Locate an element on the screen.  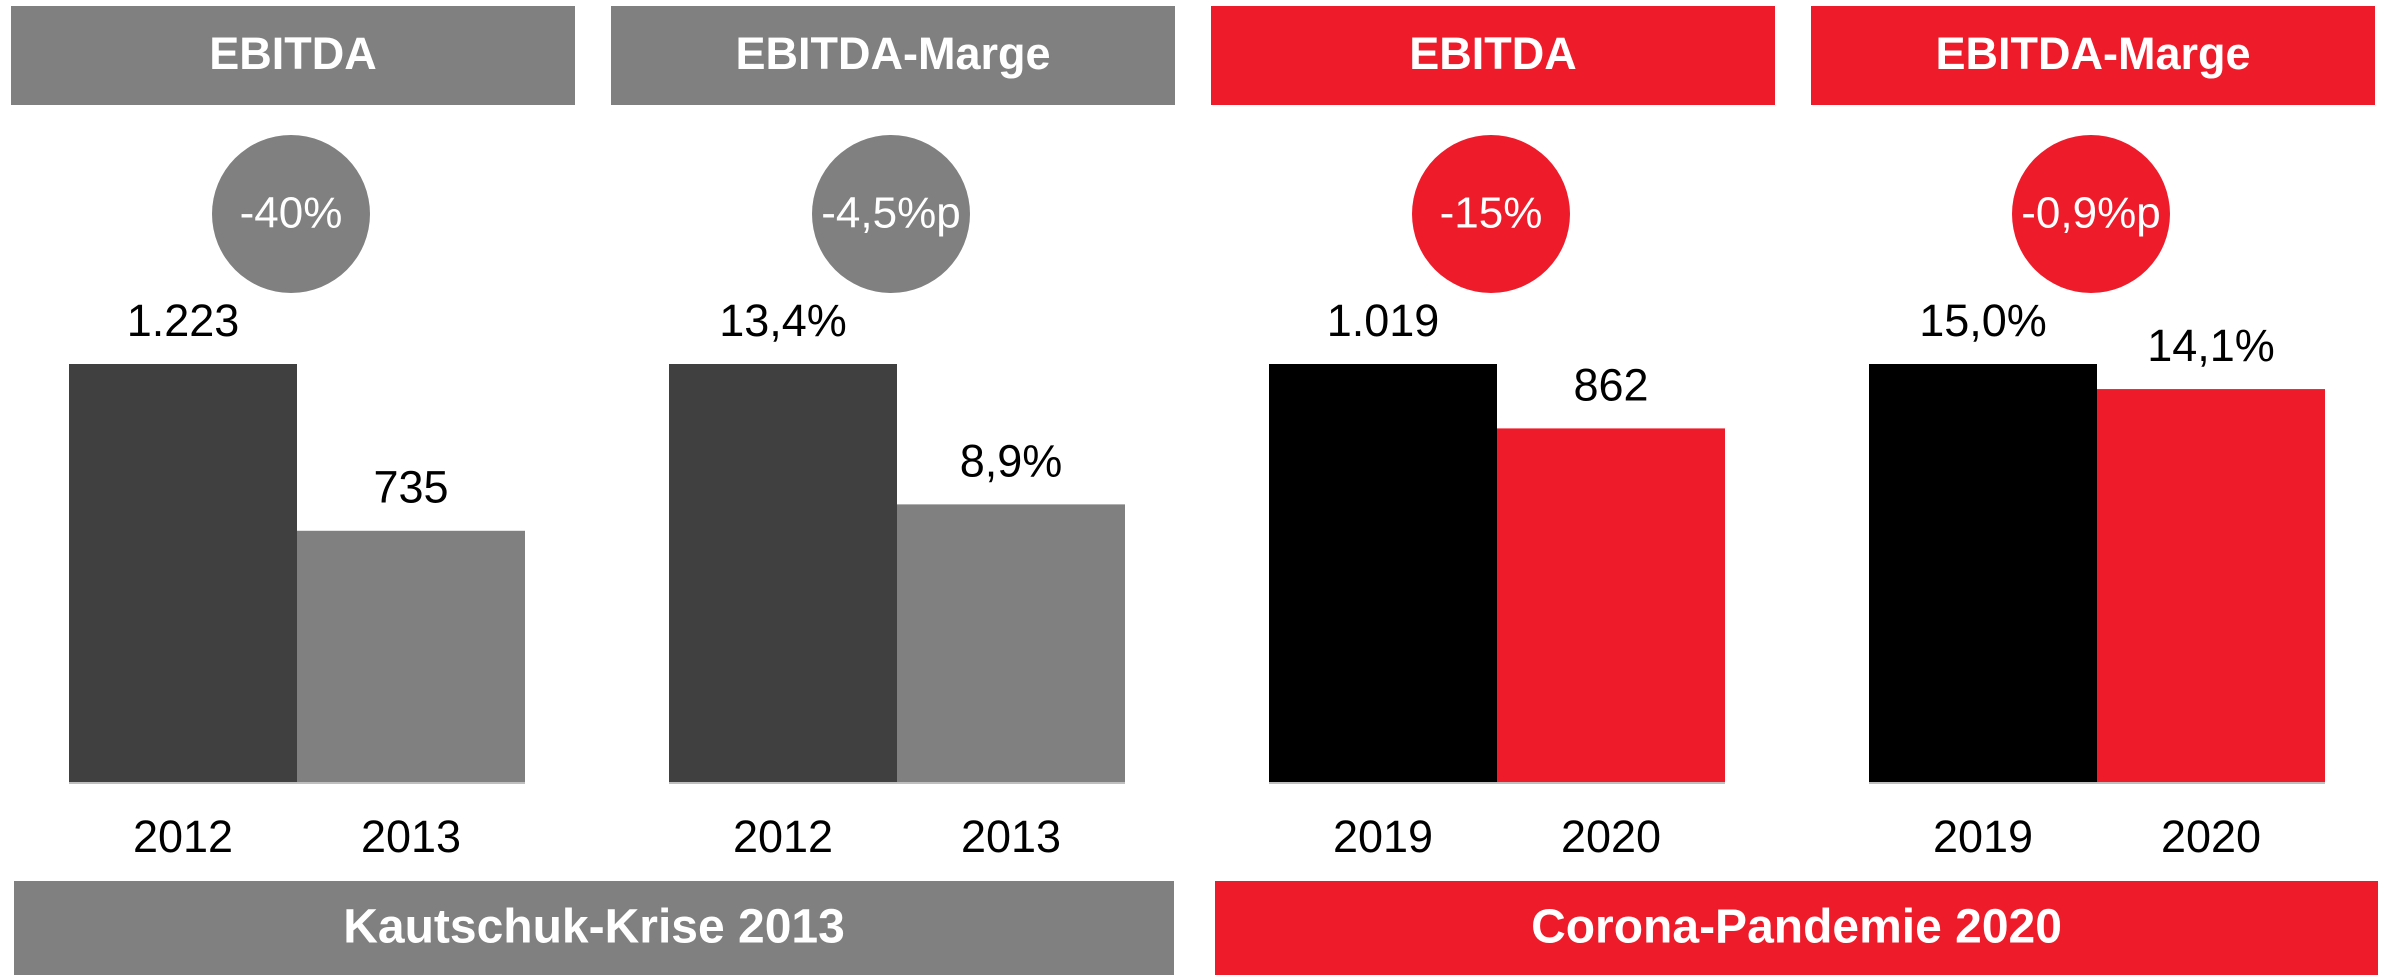
annotation-text: -40% is located at coordinates (291, 213).